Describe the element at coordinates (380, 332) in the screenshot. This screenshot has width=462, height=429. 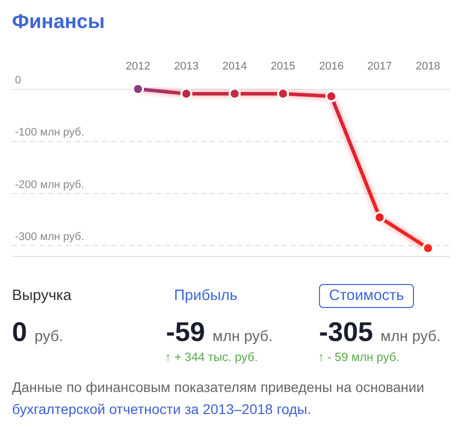
I see `text: -305 млн руб.` at that location.